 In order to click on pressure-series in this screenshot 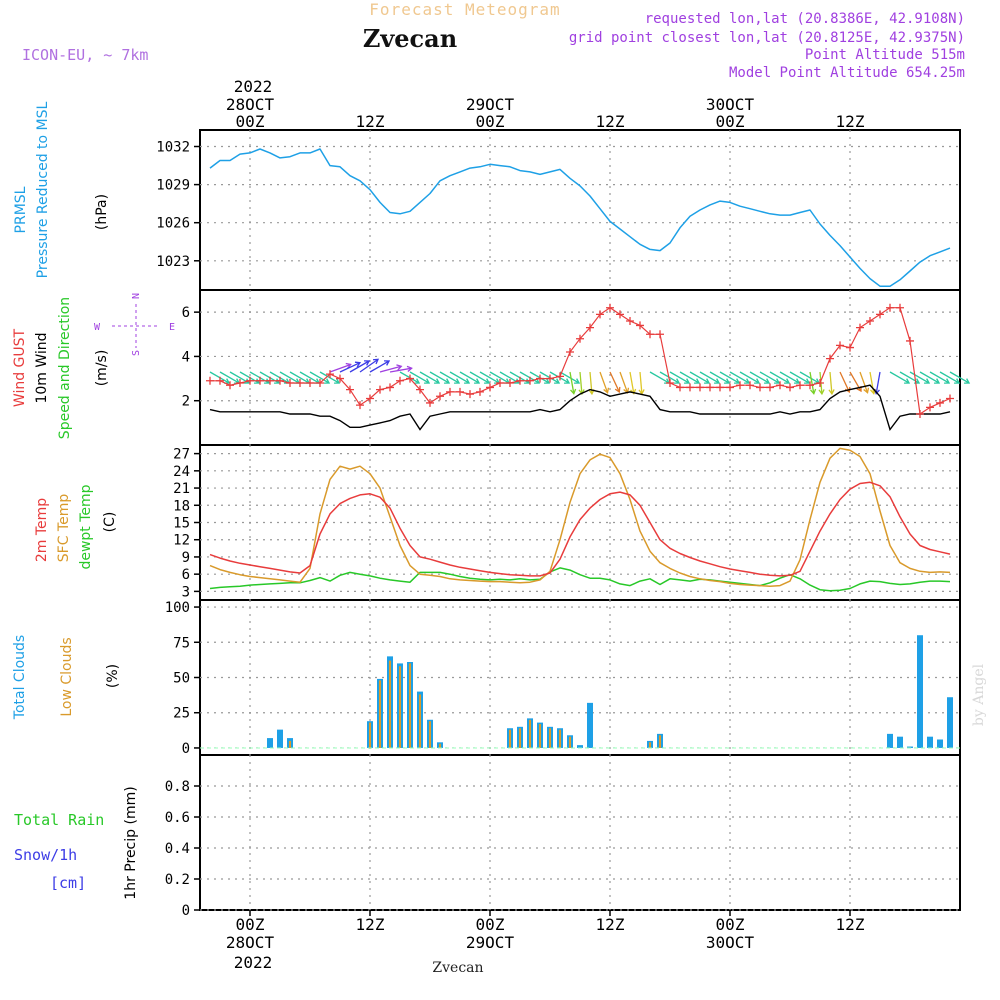, I will do `click(580, 217)`.